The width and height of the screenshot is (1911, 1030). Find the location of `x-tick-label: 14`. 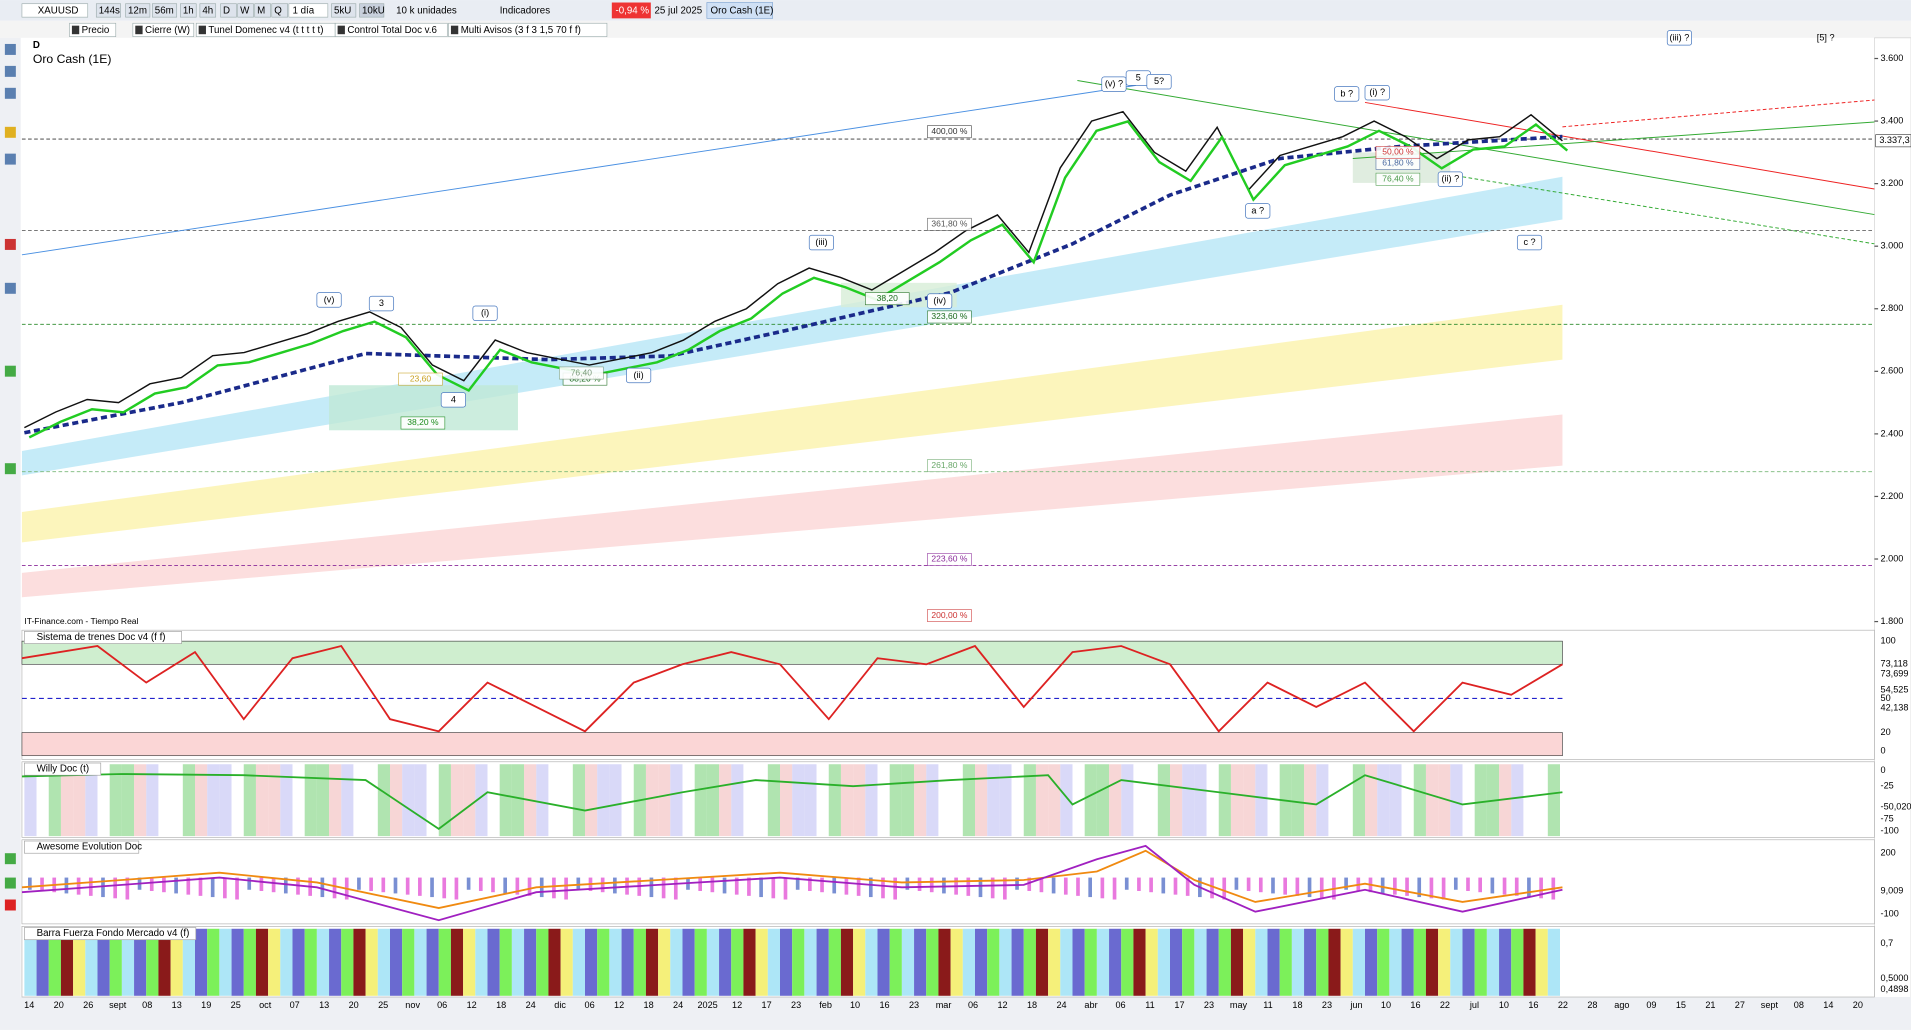

x-tick-label: 14 is located at coordinates (1828, 1005).